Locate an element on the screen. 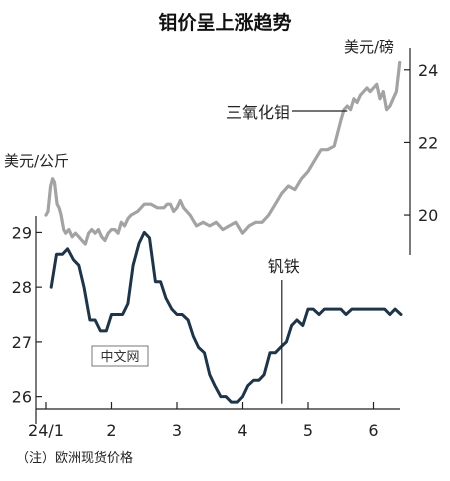 The image size is (450, 481). chart-title: 钼价呈上涨趋势 is located at coordinates (224, 22).